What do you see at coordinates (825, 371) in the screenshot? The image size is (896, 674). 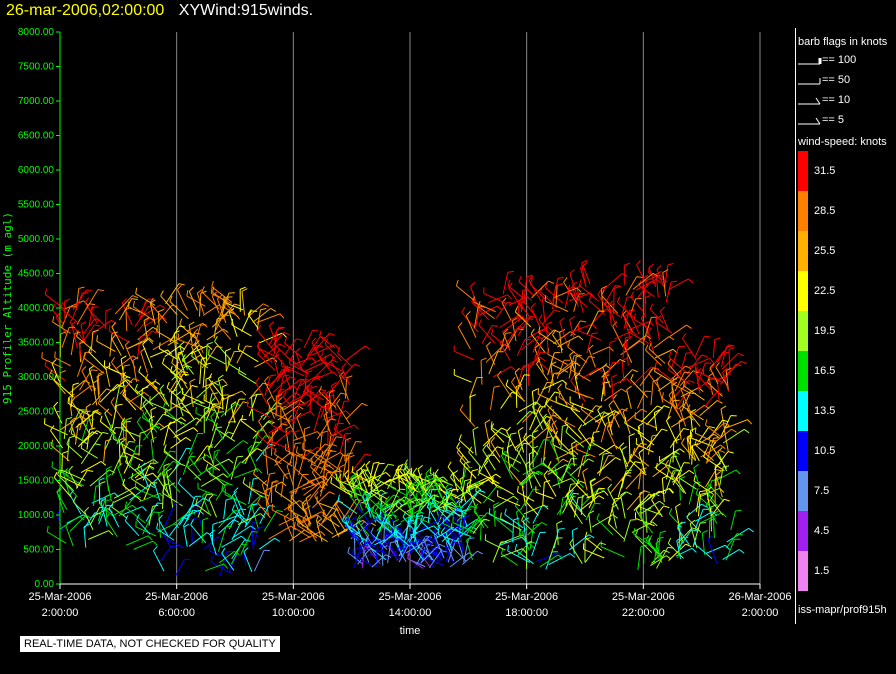 I see `colorbar-label: 16.5` at bounding box center [825, 371].